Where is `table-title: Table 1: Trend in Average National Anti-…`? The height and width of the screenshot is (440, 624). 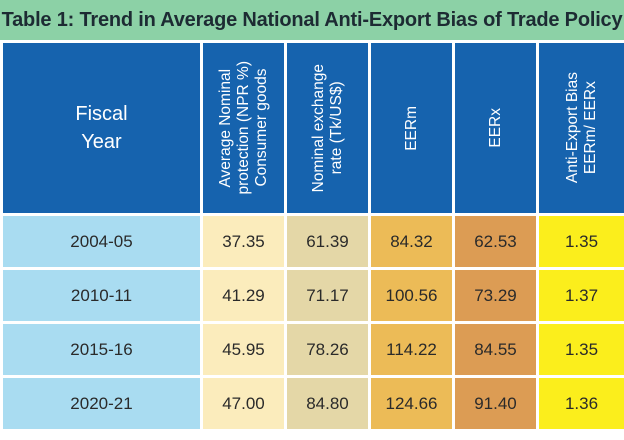
table-title: Table 1: Trend in Average National Anti-… is located at coordinates (312, 20).